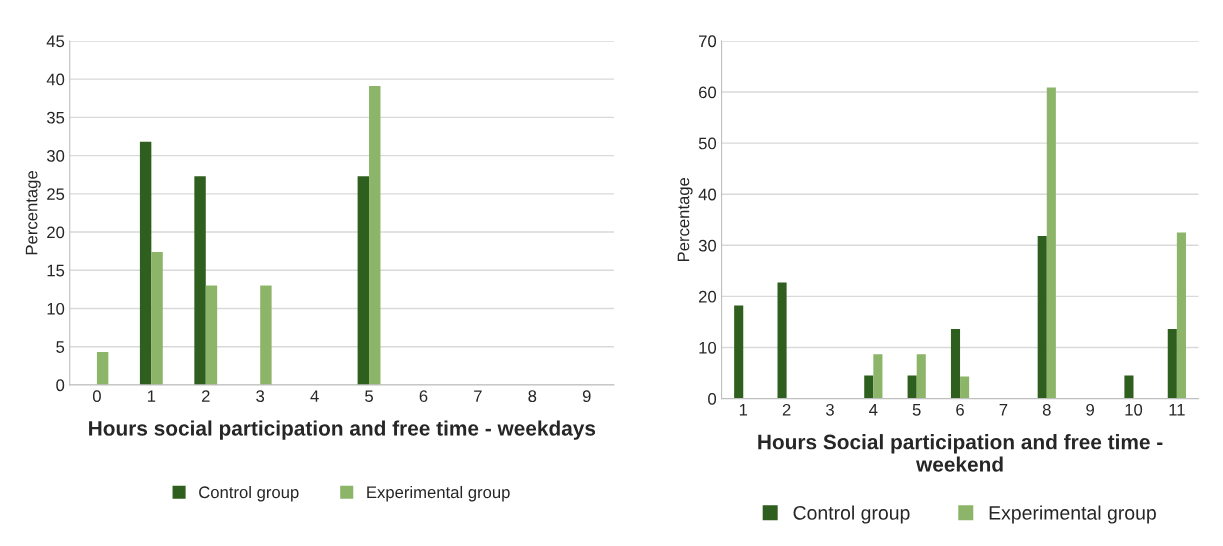  I want to click on x-axis-title: Hours social participation and free time - weekdays, so click(342, 430).